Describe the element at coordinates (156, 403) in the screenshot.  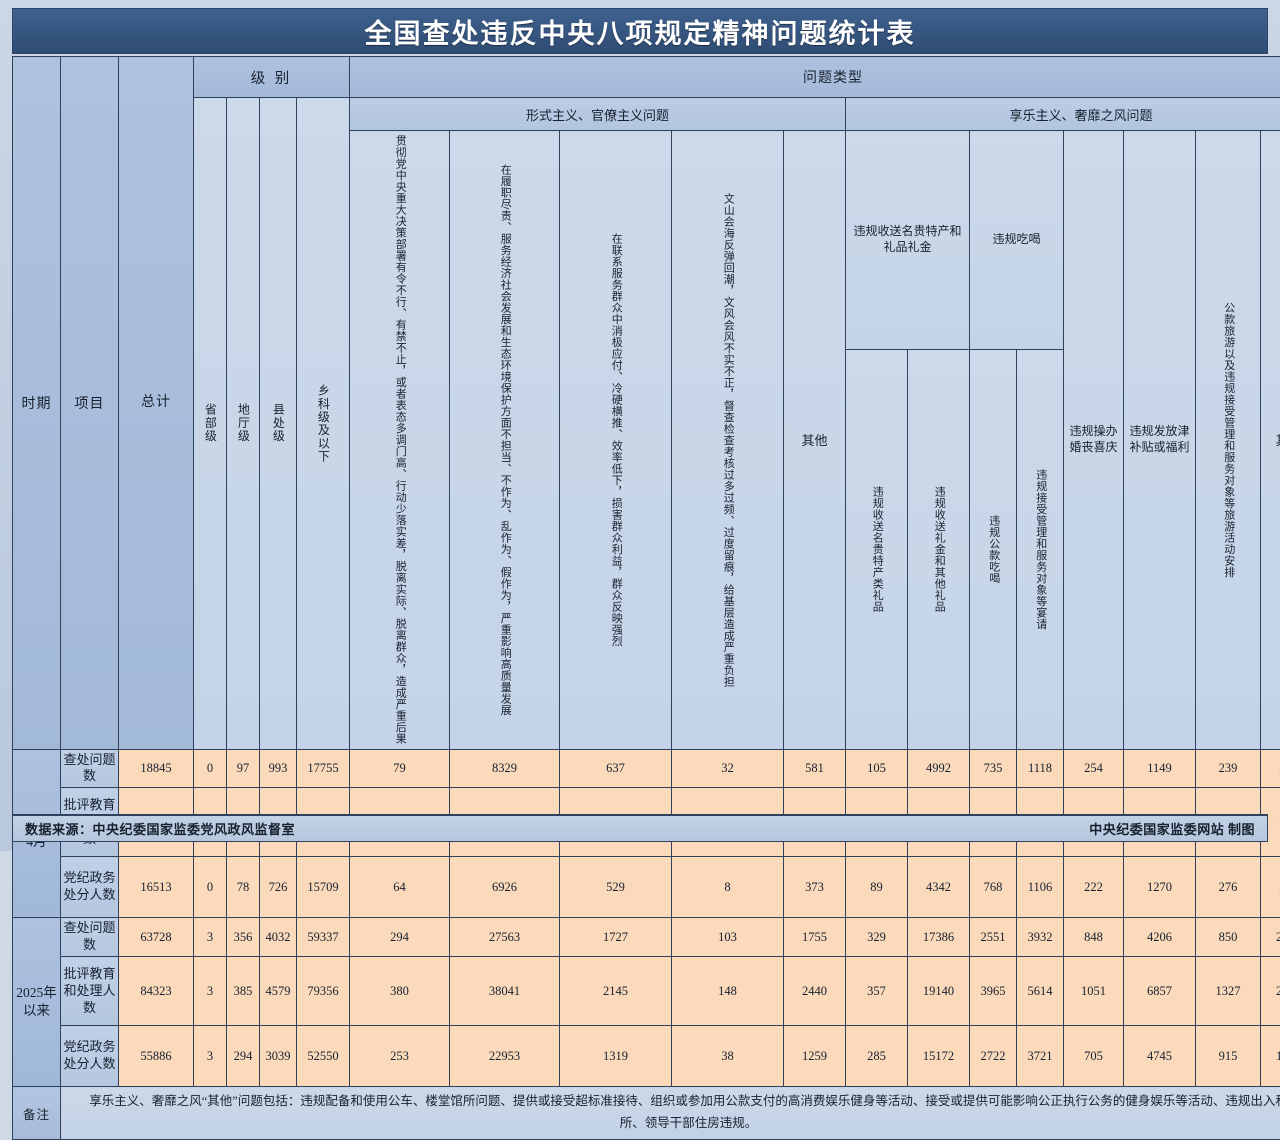
I see `header-total: 总计` at that location.